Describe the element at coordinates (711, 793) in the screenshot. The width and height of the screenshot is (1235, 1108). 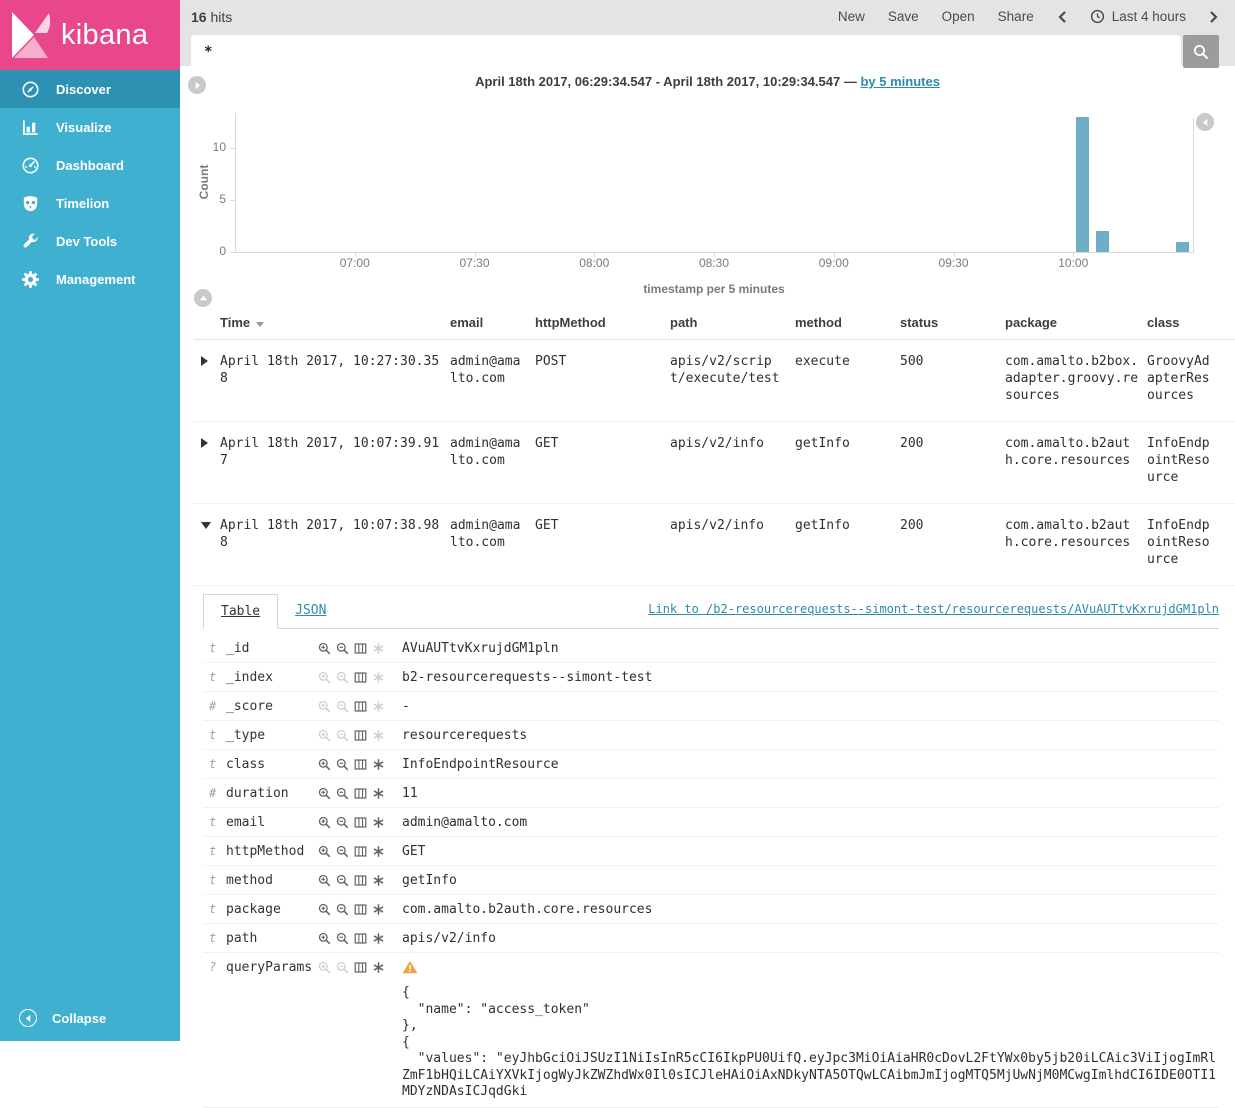
I see `field-row: # duration 11` at that location.